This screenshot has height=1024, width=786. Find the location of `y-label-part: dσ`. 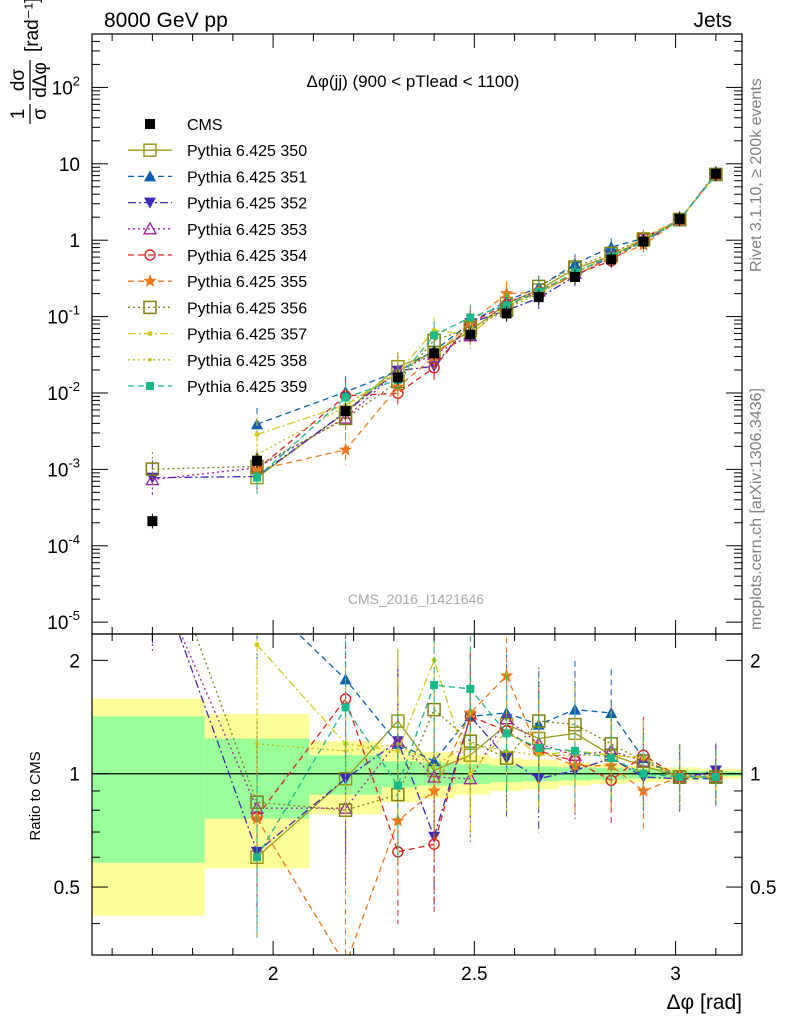

y-label-part: dσ is located at coordinates (18, 80).